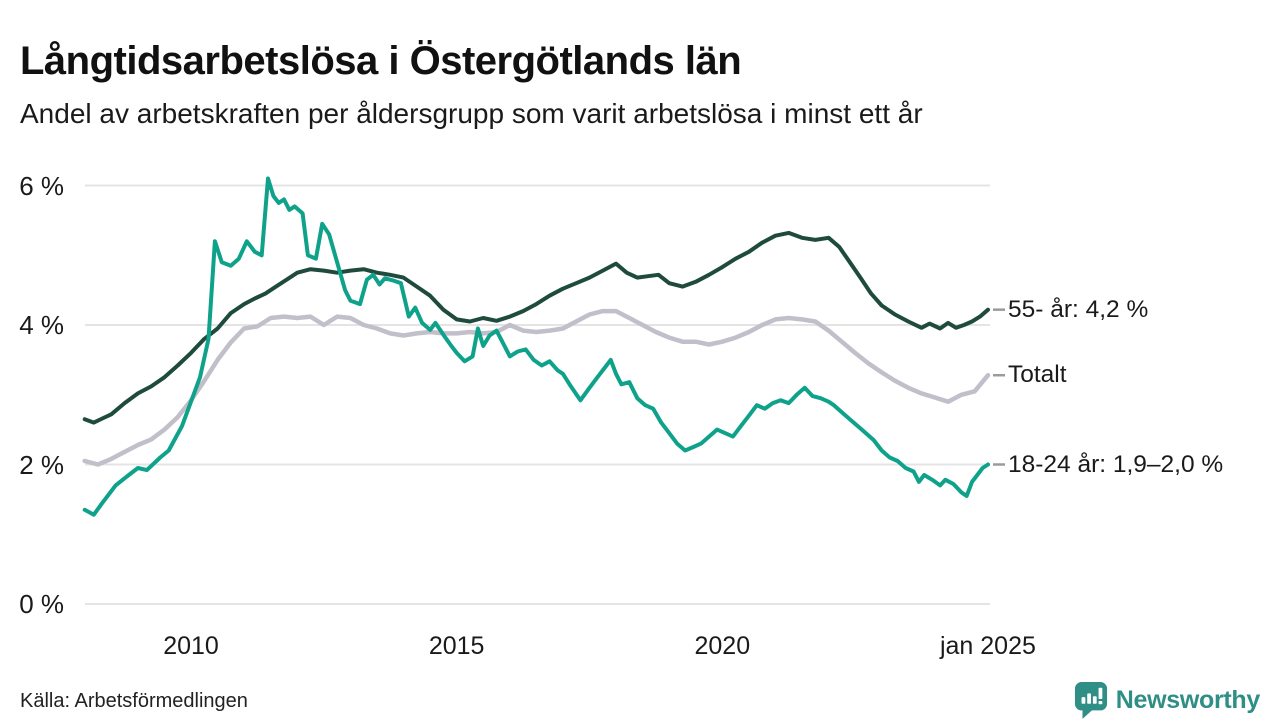 The width and height of the screenshot is (1280, 721). Describe the element at coordinates (41, 464) in the screenshot. I see `y-tick-label-2: 2 %` at that location.